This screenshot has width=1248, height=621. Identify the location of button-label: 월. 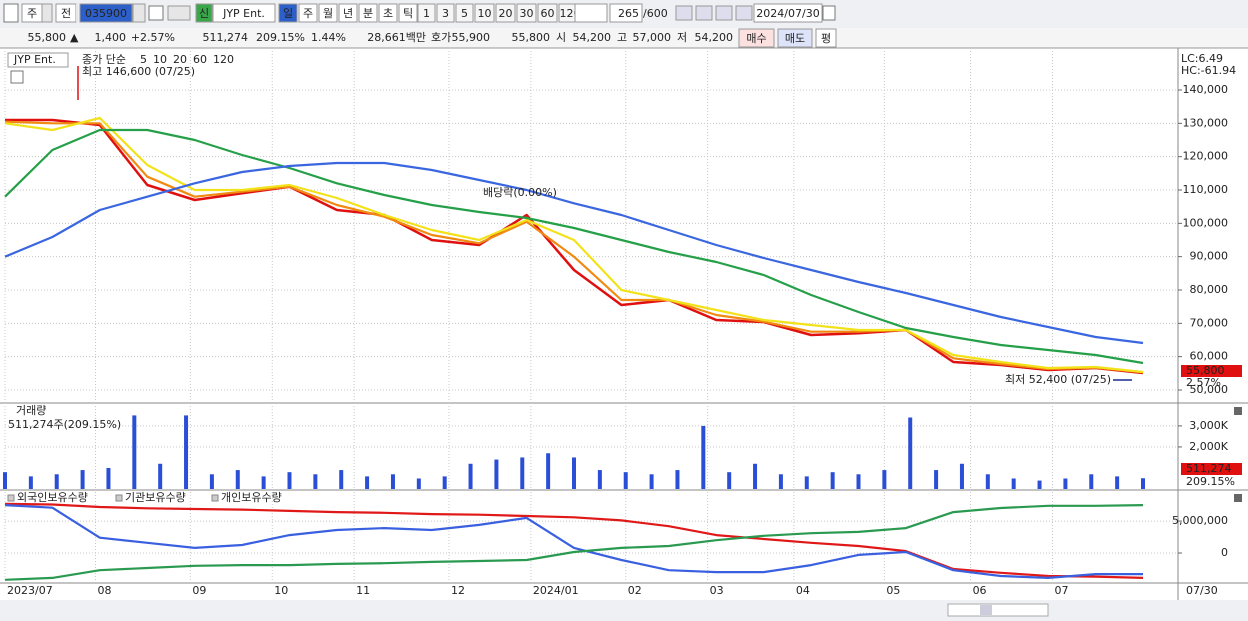
(328, 13).